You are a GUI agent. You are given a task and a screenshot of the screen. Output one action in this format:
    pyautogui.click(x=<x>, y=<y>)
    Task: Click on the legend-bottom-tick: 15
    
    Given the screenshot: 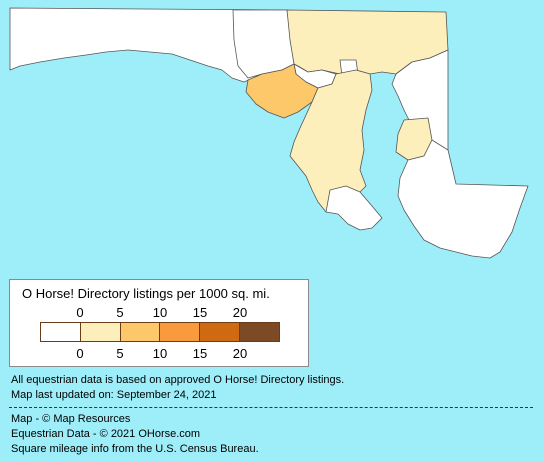 What is the action you would take?
    pyautogui.click(x=200, y=353)
    